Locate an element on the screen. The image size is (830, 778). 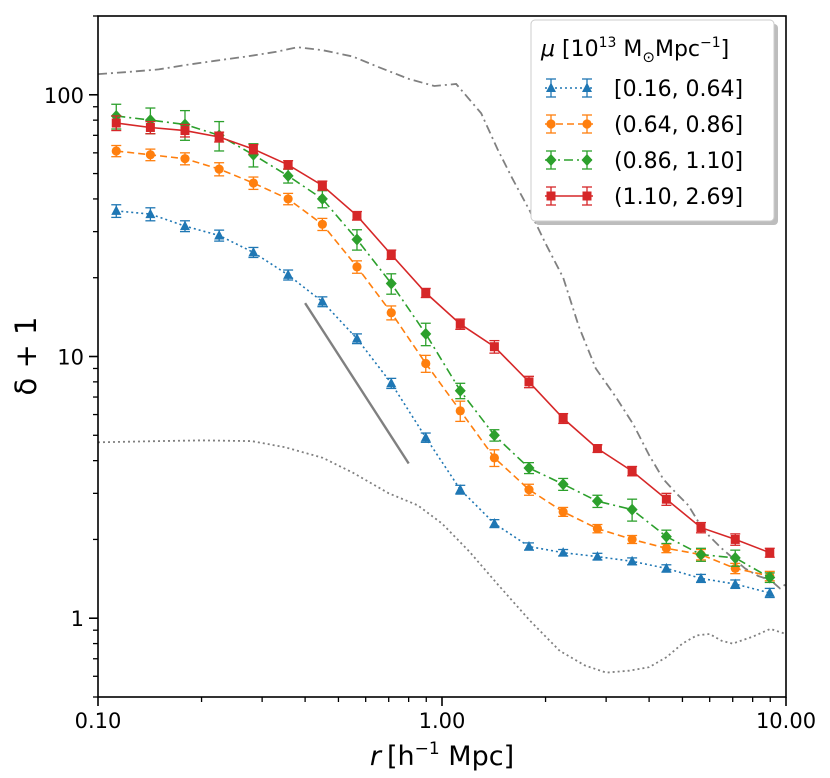
x-tick-label: 10.00 is located at coordinates (786, 721).